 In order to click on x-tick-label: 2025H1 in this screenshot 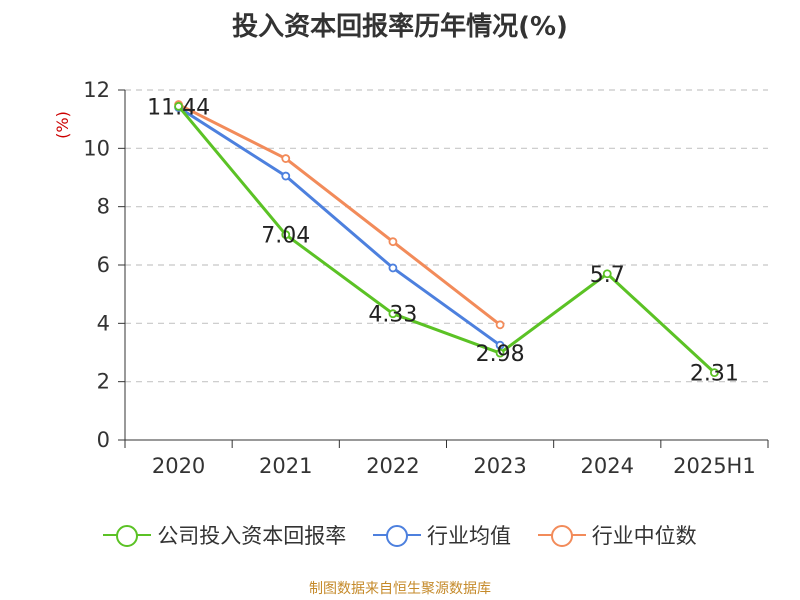, I will do `click(714, 466)`.